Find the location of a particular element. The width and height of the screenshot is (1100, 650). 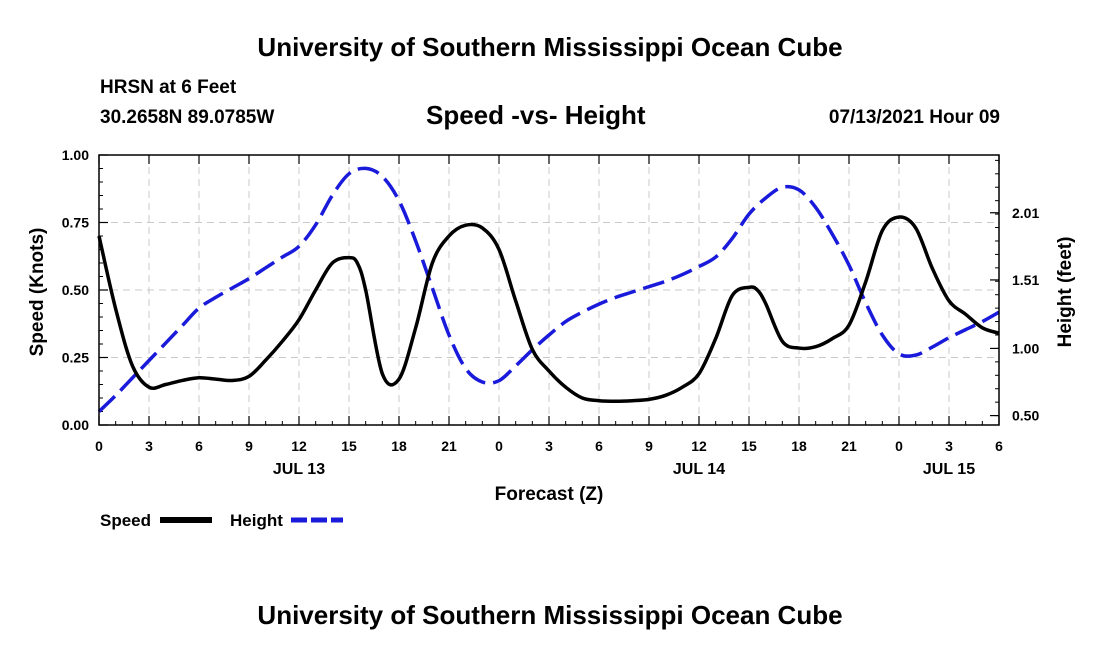

forecast-datetime: 07/13/2021 Hour 09 is located at coordinates (914, 117).